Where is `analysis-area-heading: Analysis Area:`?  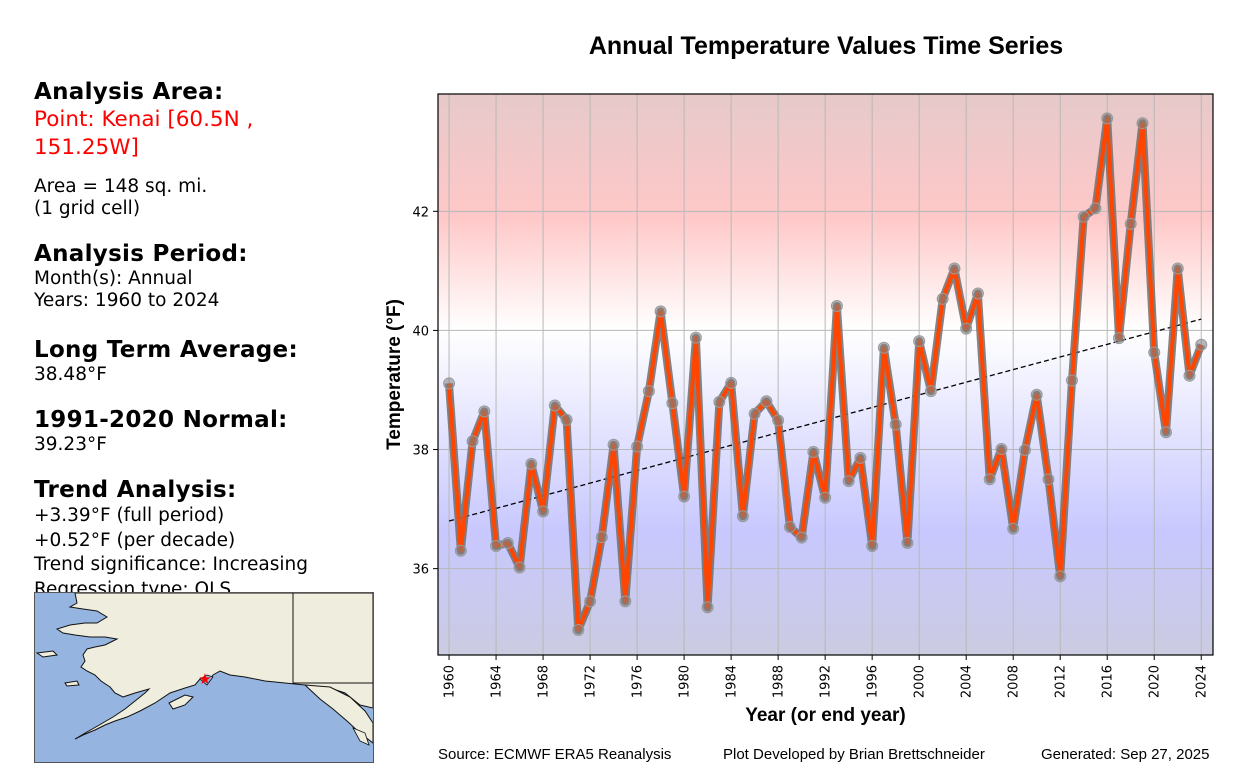 analysis-area-heading: Analysis Area: is located at coordinates (129, 92).